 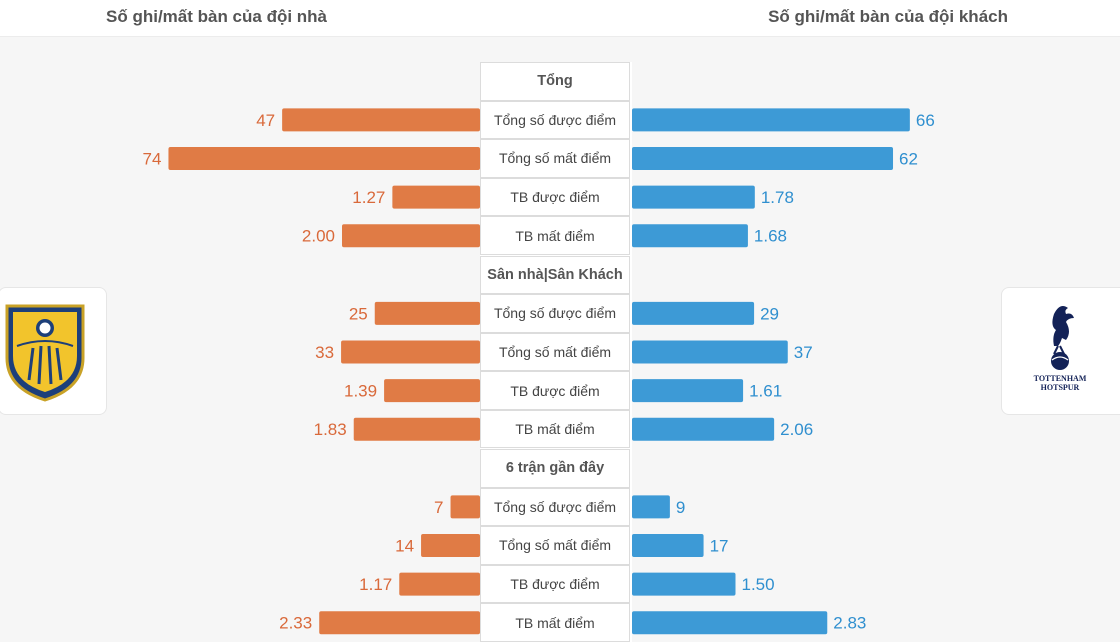 What do you see at coordinates (777, 197) in the screenshot?
I see `away-value-label: 1.78` at bounding box center [777, 197].